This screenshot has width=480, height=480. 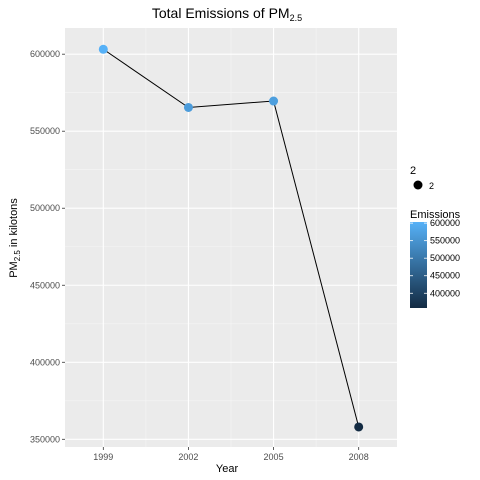 I want to click on y-tick-label: 400000, so click(x=45, y=362).